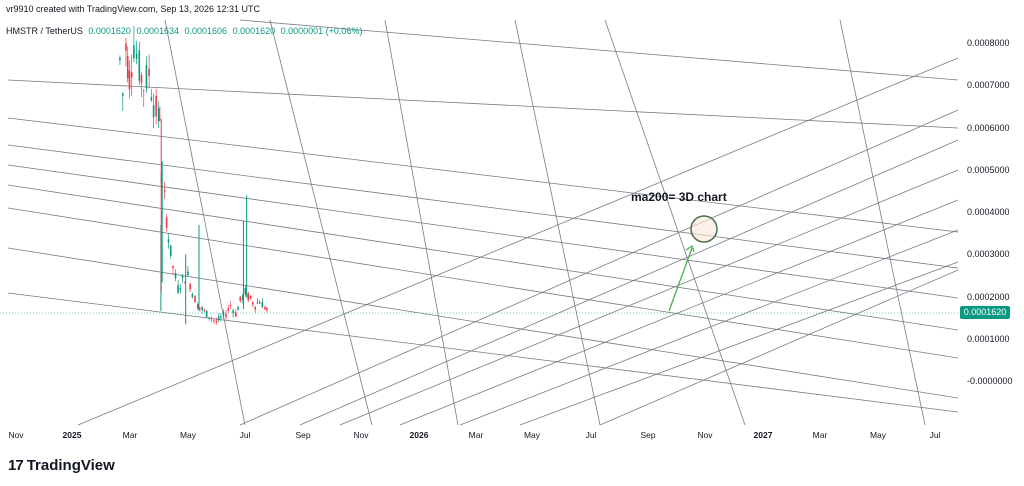 The width and height of the screenshot is (1024, 486). What do you see at coordinates (109, 31) in the screenshot?
I see `open-value: 0.0001620` at bounding box center [109, 31].